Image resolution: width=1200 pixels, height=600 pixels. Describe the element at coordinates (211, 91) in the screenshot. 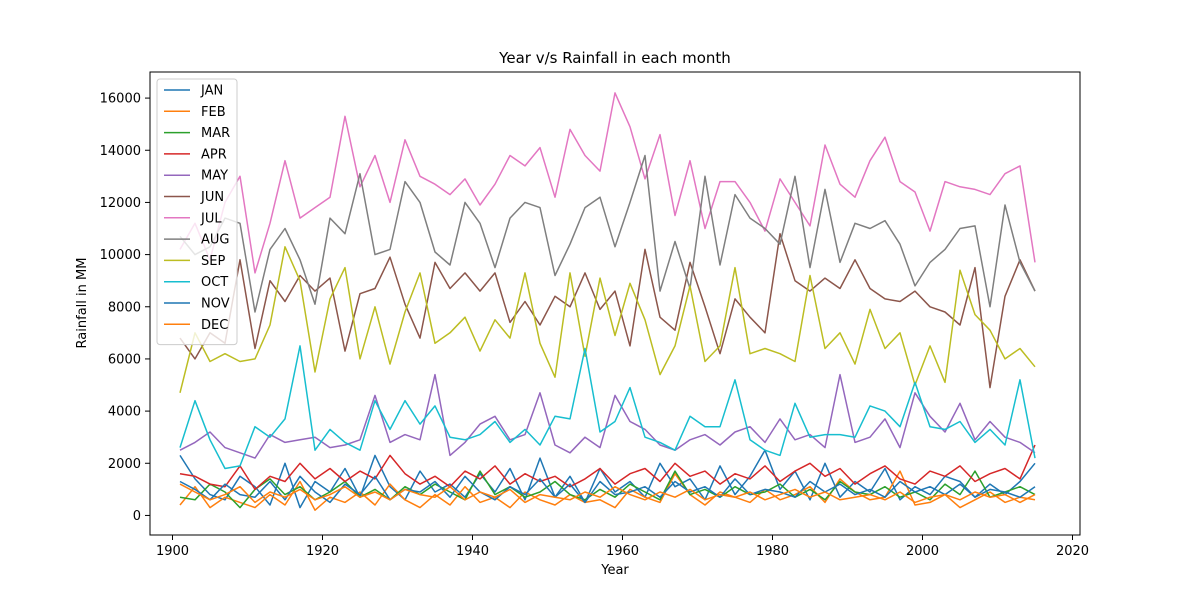

I see `legend-label-jan: JAN` at that location.